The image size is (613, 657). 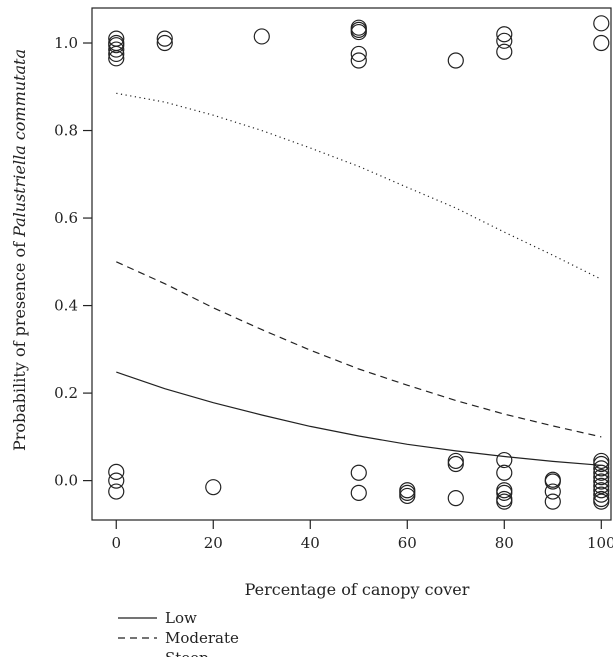 What do you see at coordinates (73, 262) in the screenshot?
I see `y-axis: 0.0 0.2 0.4 0.6 0.8 1.0` at bounding box center [73, 262].